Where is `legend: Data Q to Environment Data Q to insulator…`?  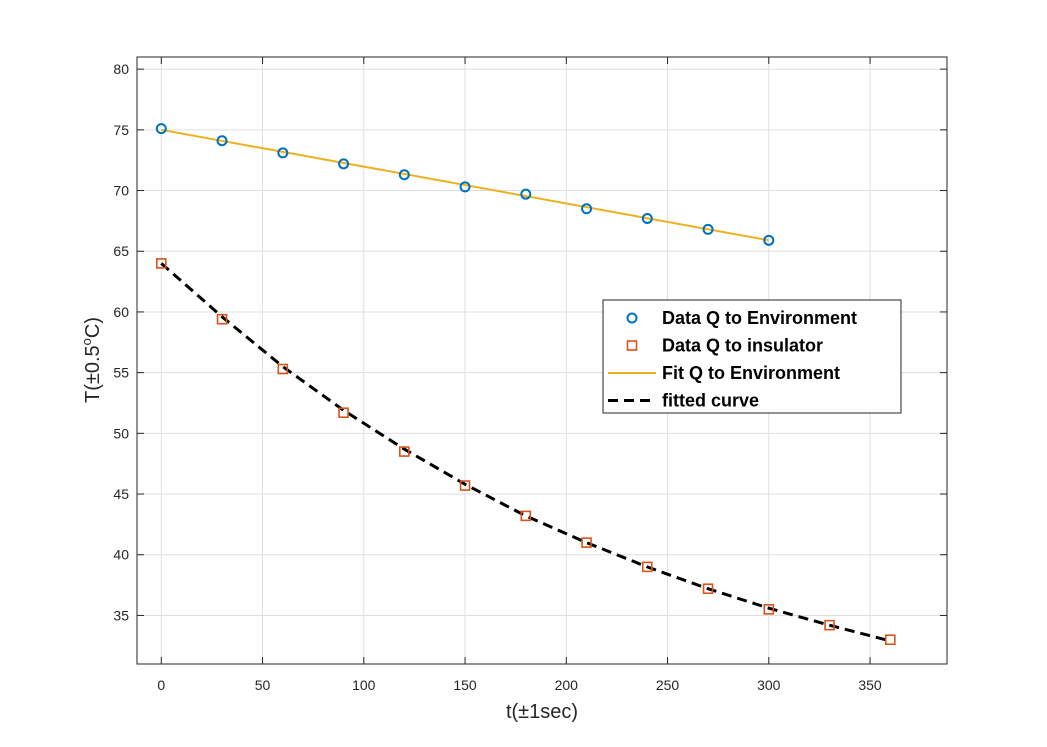 legend: Data Q to Environment Data Q to insulator… is located at coordinates (752, 356).